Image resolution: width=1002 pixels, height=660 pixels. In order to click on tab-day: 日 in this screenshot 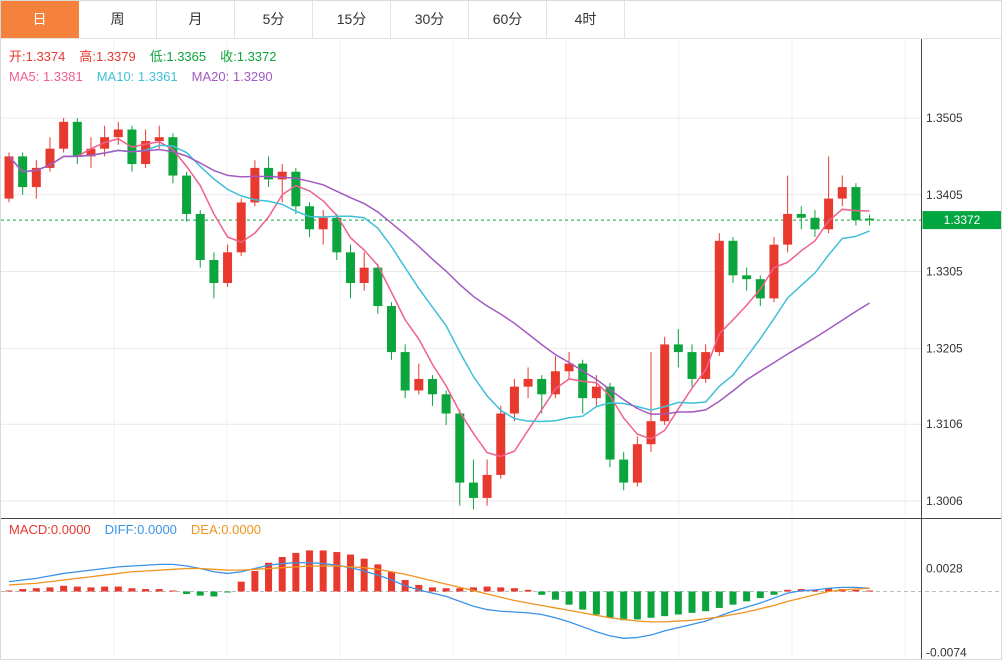, I will do `click(40, 19)`.